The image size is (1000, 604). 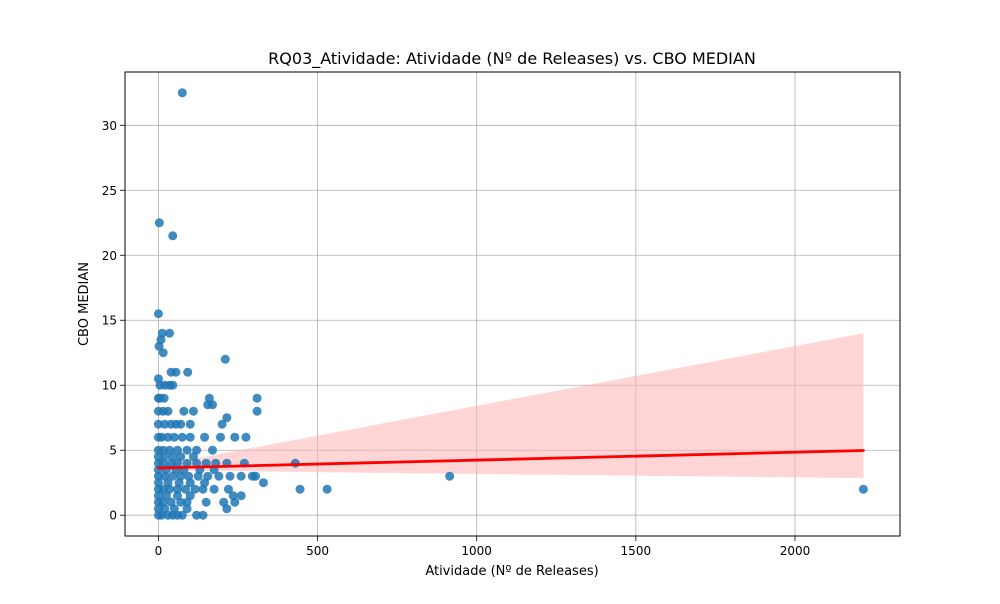 What do you see at coordinates (795, 551) in the screenshot?
I see `x-tick-label: 2000` at bounding box center [795, 551].